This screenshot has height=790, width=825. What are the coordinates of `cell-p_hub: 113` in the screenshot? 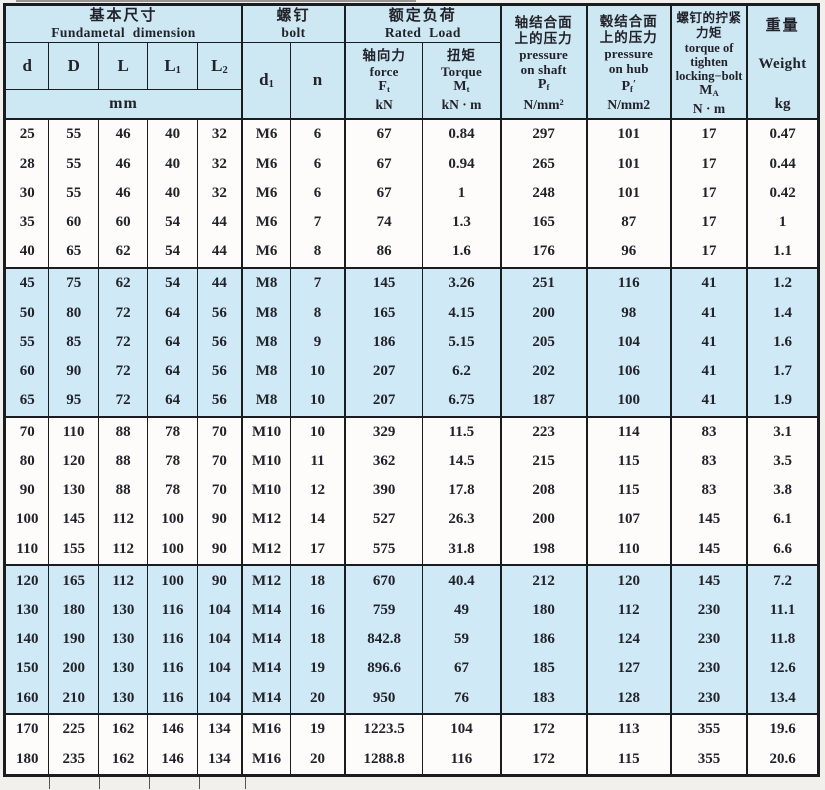 It's located at (628, 729).